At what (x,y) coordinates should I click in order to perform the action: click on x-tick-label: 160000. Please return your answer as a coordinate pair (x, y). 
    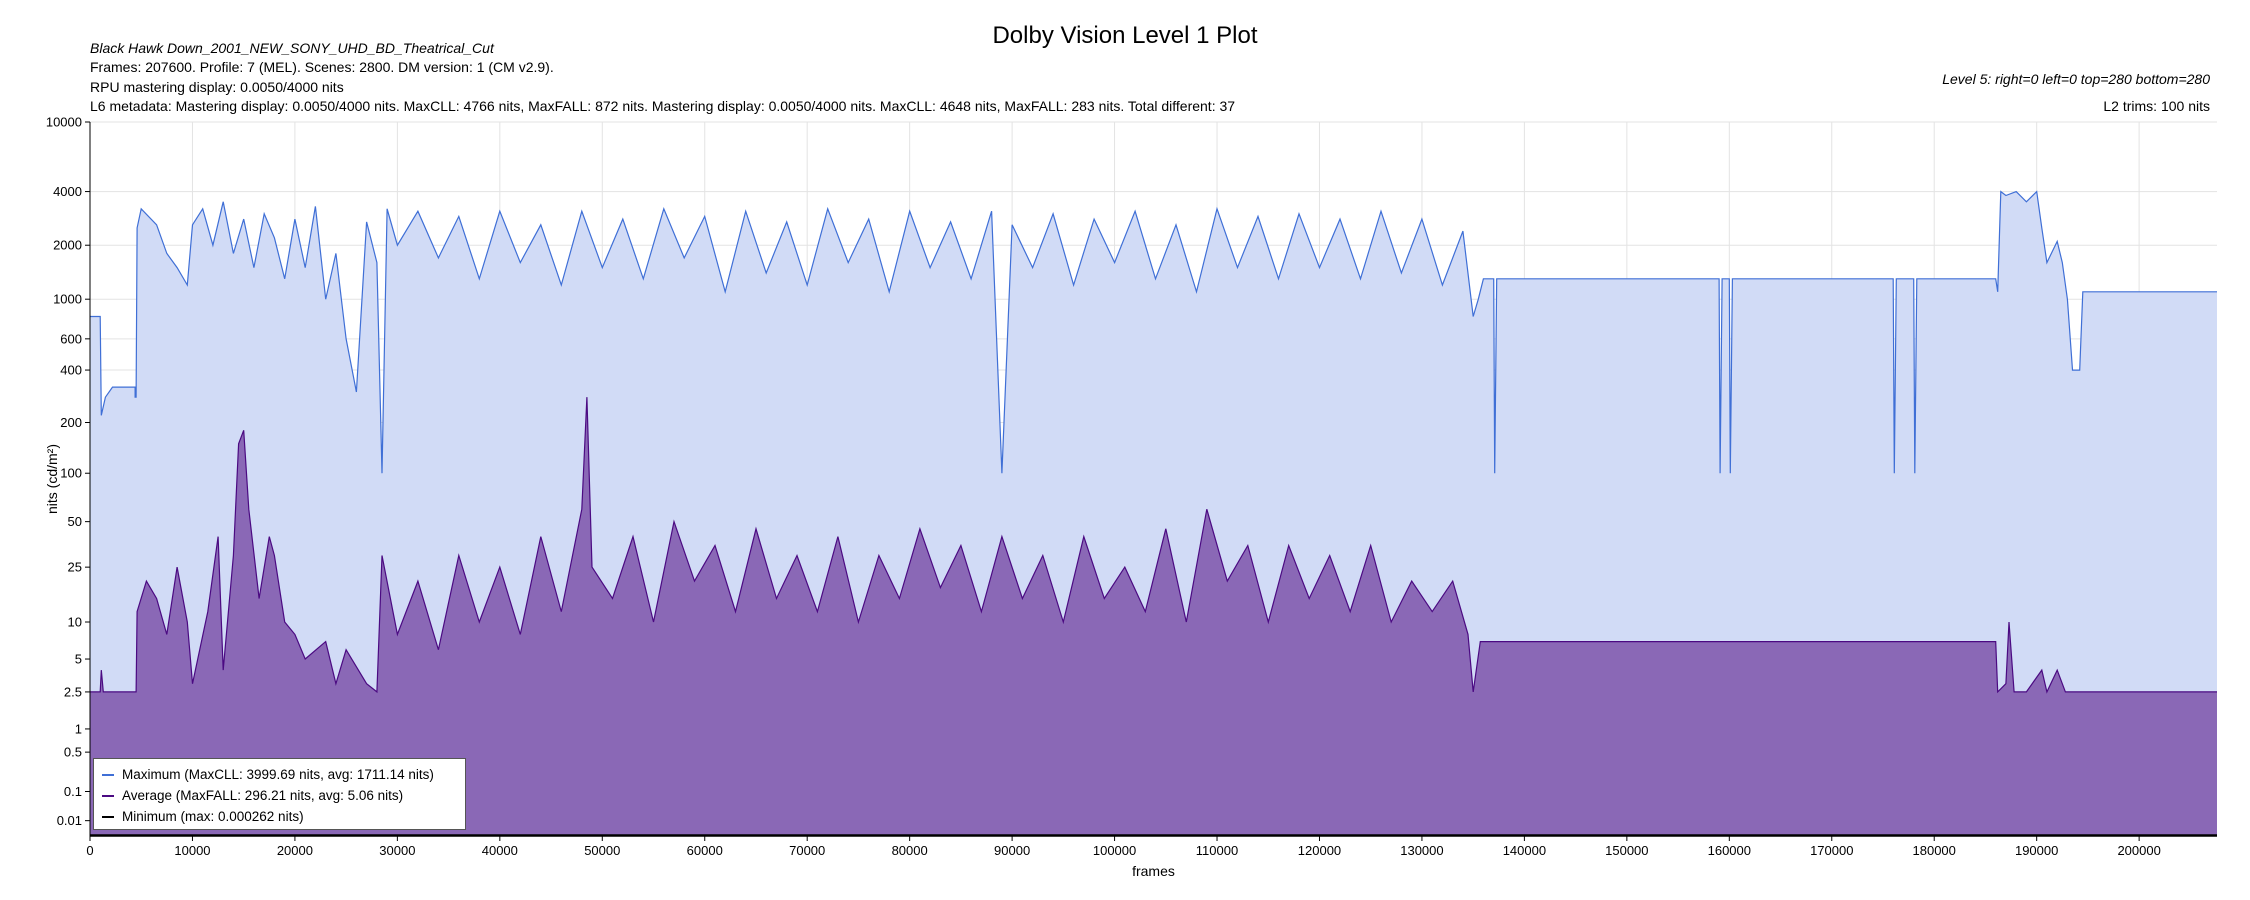
    Looking at the image, I should click on (1729, 850).